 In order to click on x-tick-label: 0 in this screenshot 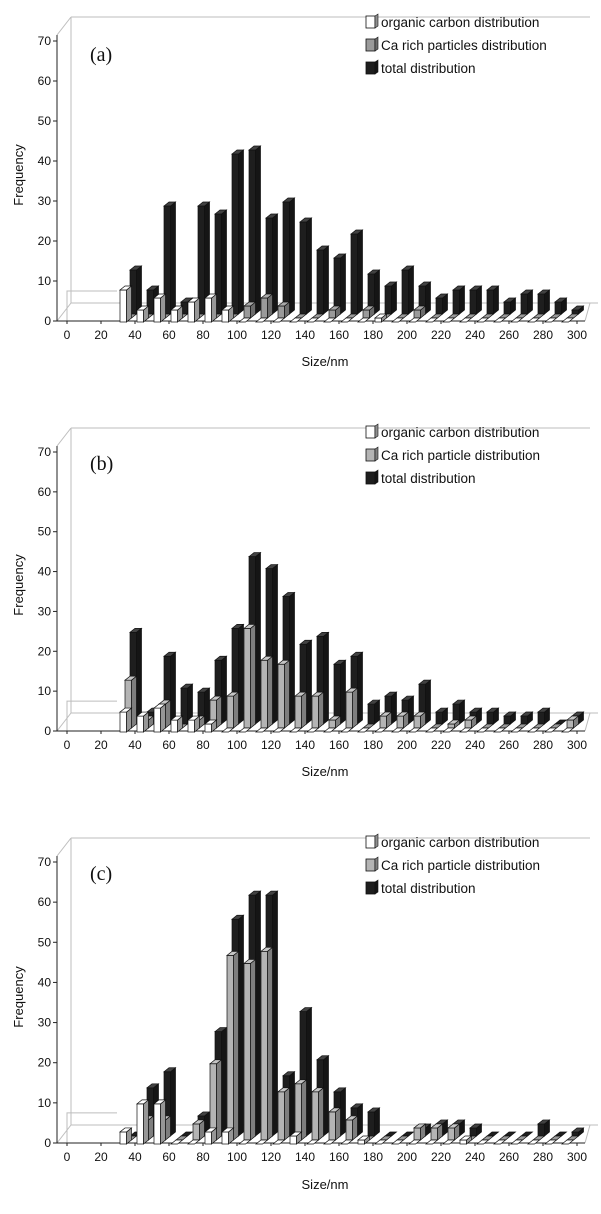, I will do `click(67, 745)`.